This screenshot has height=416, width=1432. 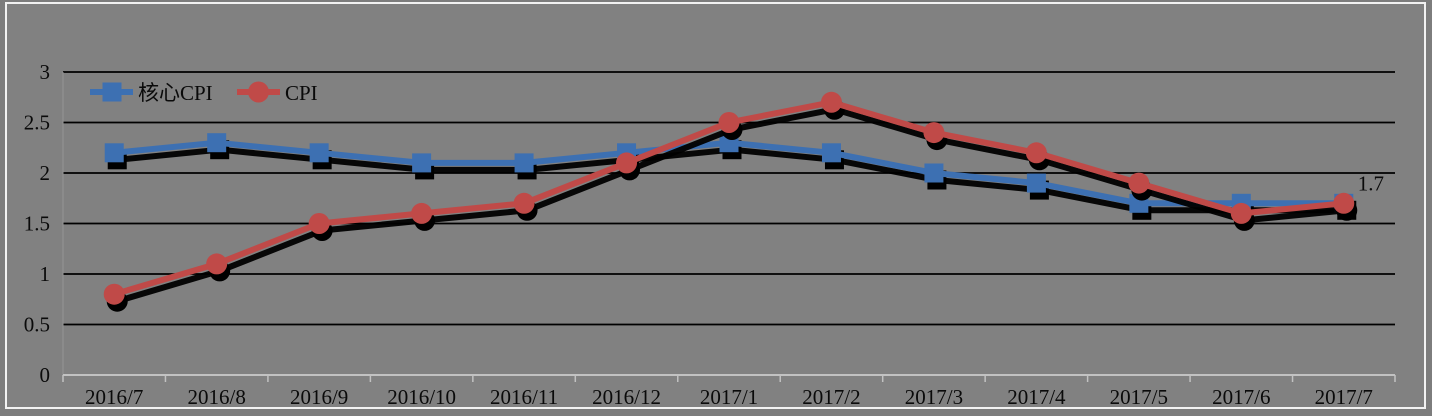 What do you see at coordinates (1371, 183) in the screenshot?
I see `last-value-data-label: 1.7` at bounding box center [1371, 183].